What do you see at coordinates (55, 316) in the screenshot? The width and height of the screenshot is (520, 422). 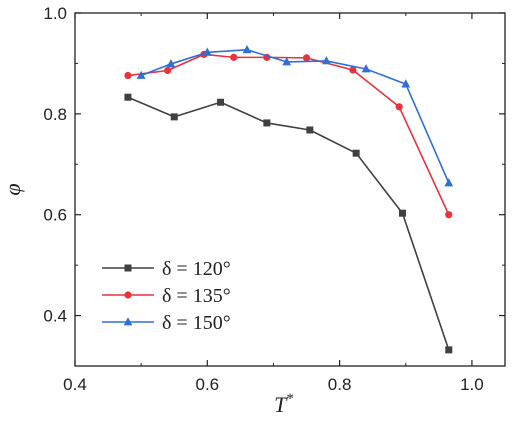 I see `y-tick-label: 0.4` at bounding box center [55, 316].